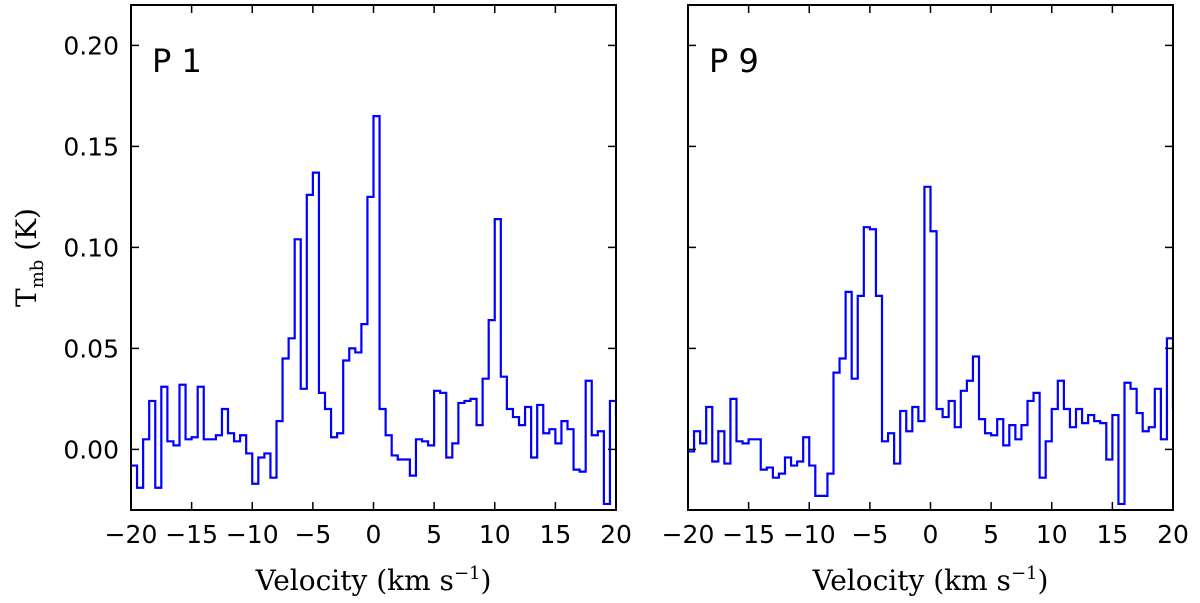  What do you see at coordinates (91, 247) in the screenshot?
I see `y-tick-label: 0.10` at bounding box center [91, 247].